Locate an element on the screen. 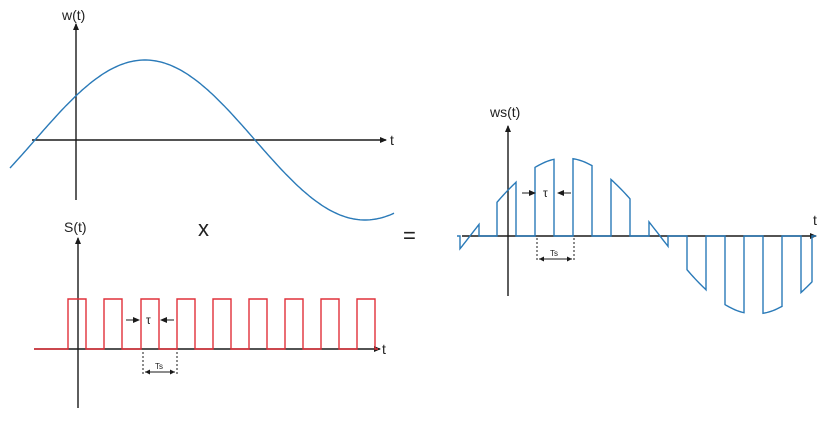  equals-sign: = is located at coordinates (409, 235).